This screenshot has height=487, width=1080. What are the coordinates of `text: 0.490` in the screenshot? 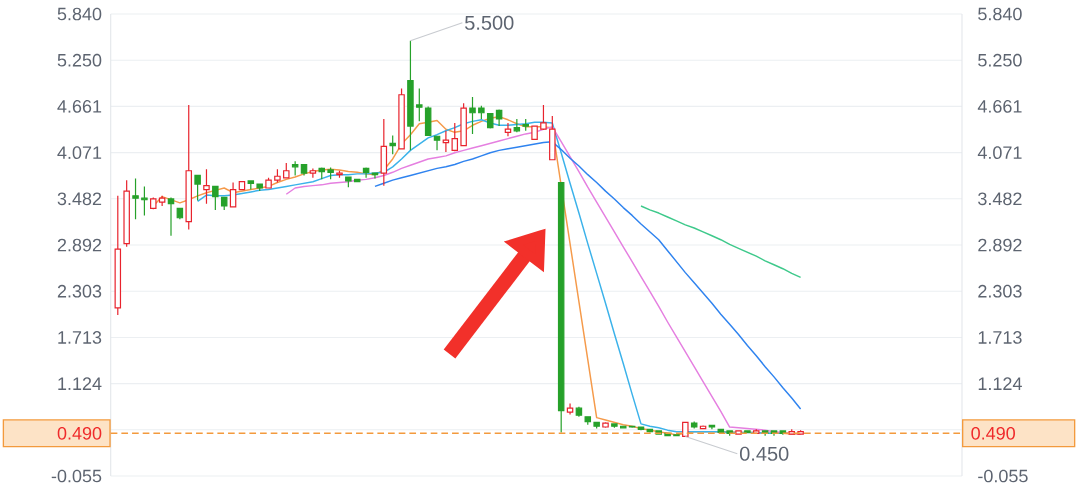 It's located at (79, 433).